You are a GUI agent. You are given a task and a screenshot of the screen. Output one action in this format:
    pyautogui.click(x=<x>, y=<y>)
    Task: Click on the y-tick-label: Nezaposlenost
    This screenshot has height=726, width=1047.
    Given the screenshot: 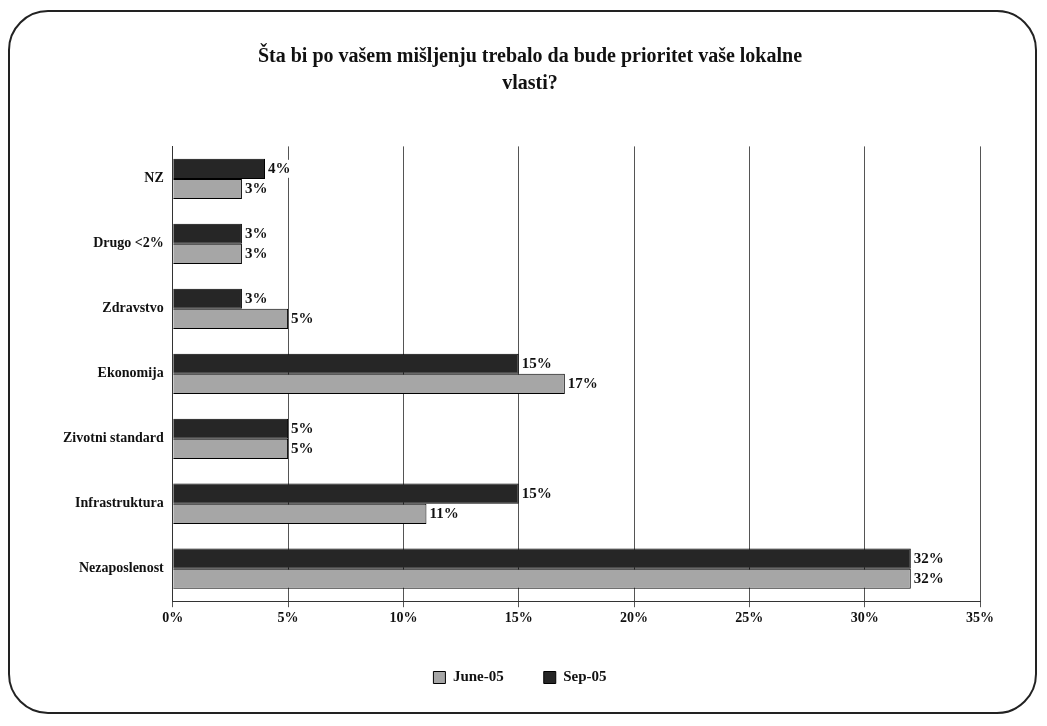 What is the action you would take?
    pyautogui.click(x=121, y=568)
    